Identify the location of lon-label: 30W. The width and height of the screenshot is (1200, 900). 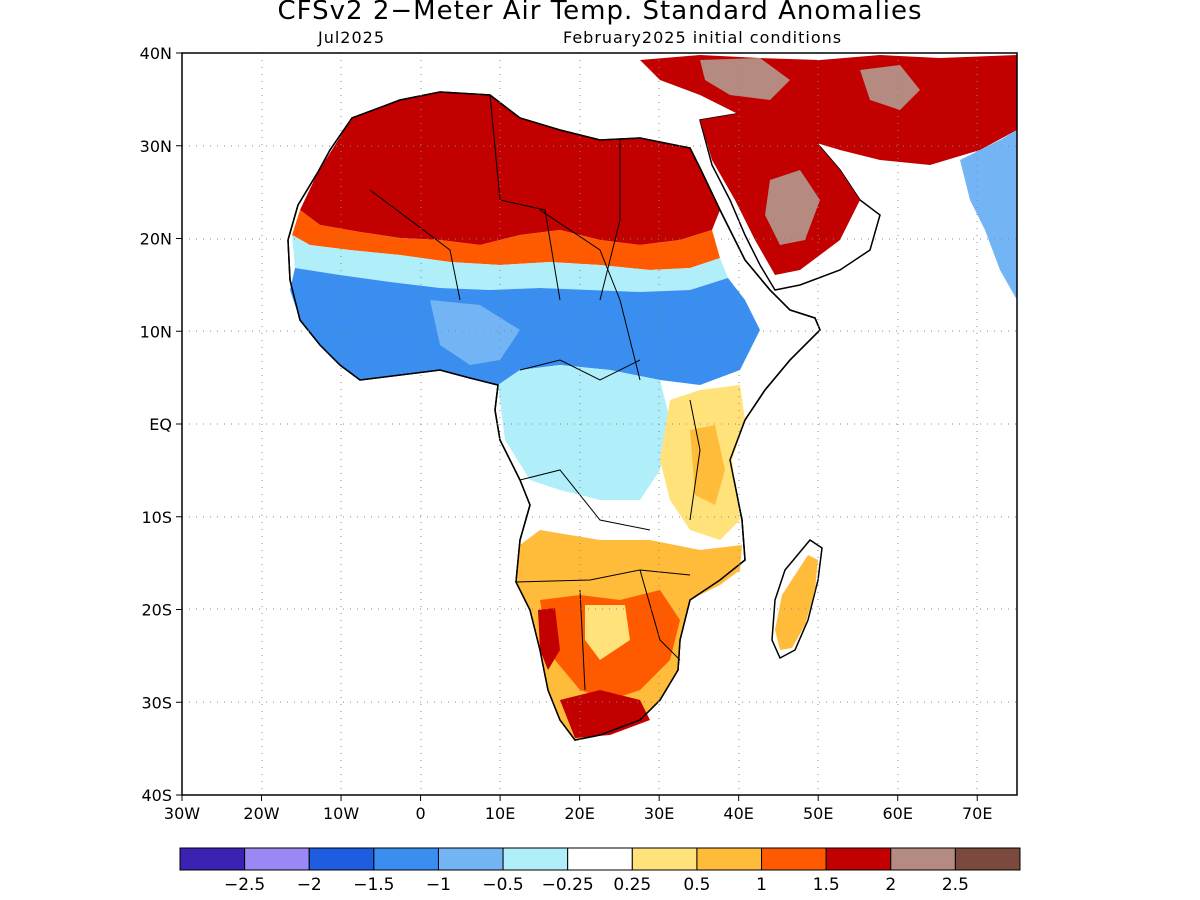
(182, 813).